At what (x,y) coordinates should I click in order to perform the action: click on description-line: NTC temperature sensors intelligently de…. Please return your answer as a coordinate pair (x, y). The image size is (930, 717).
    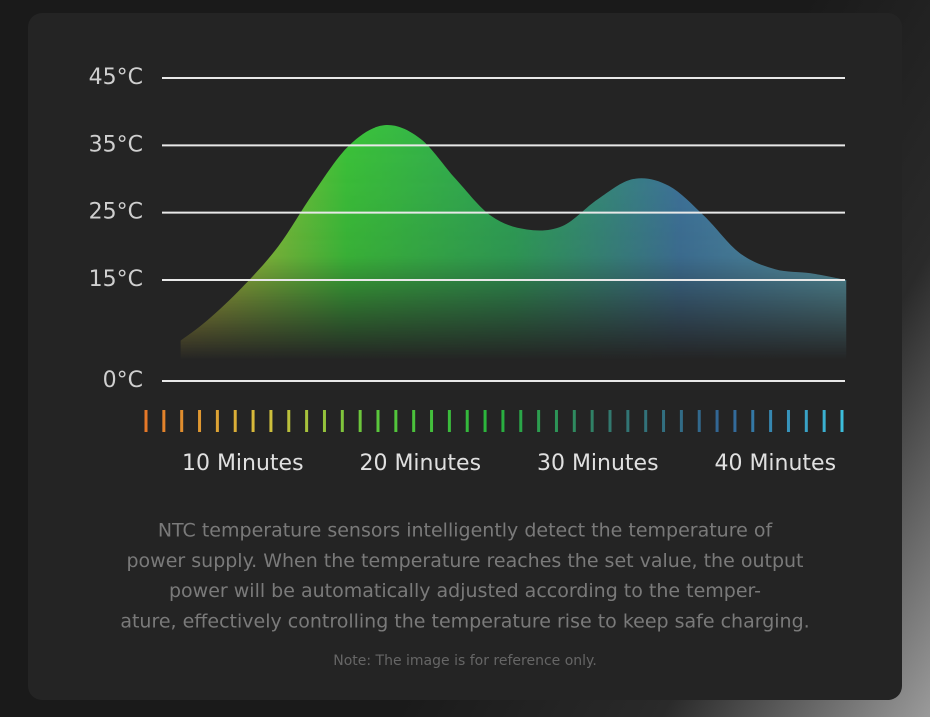
    Looking at the image, I should click on (466, 531).